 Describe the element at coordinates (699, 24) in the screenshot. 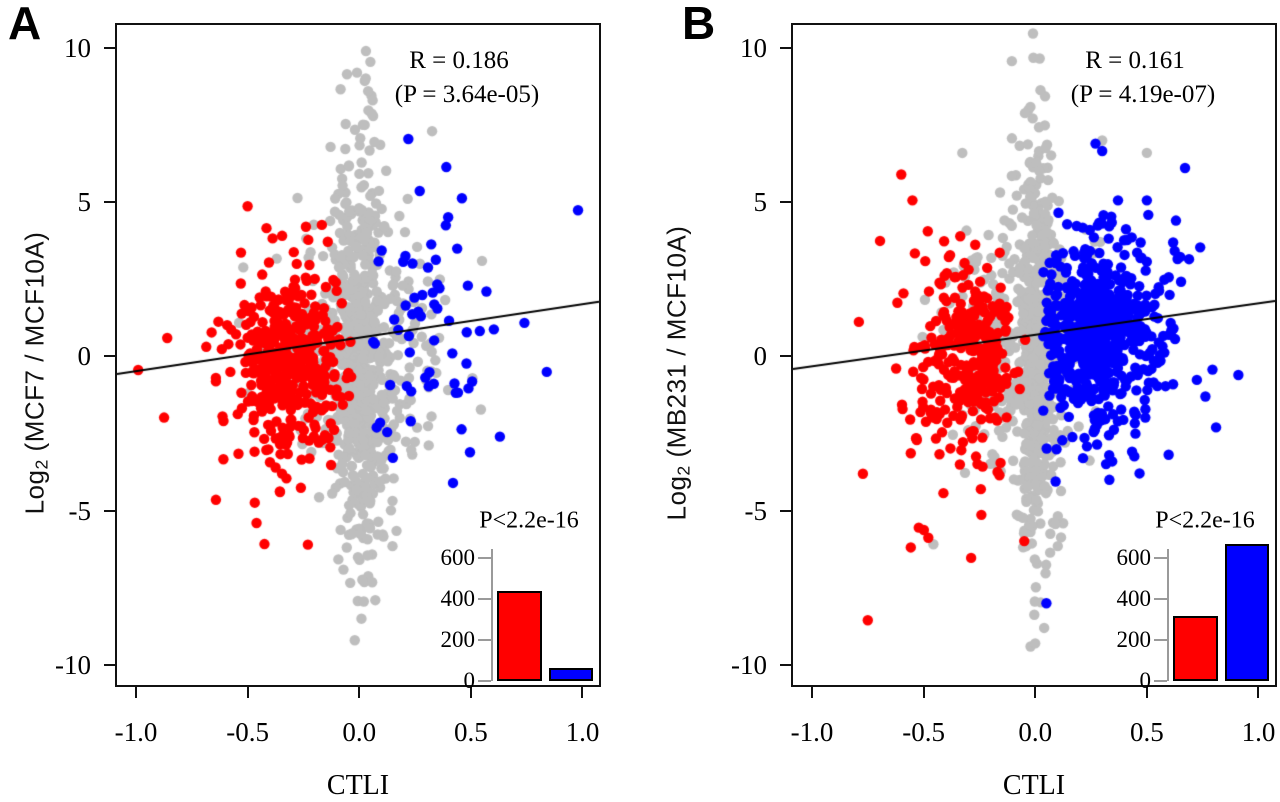

I see `panel-label-b: B` at that location.